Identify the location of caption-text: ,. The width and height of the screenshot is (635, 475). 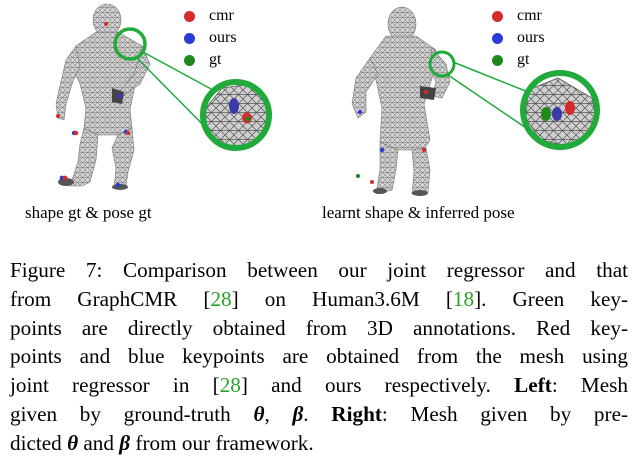
(278, 413).